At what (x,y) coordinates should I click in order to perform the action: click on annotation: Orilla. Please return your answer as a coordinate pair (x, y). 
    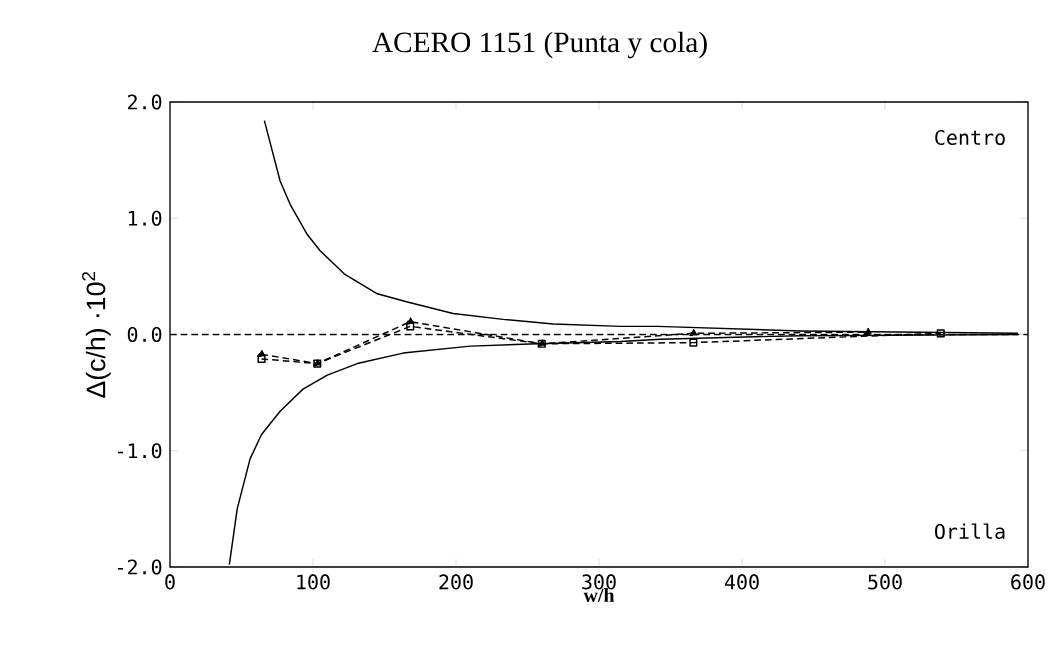
    Looking at the image, I should click on (970, 531).